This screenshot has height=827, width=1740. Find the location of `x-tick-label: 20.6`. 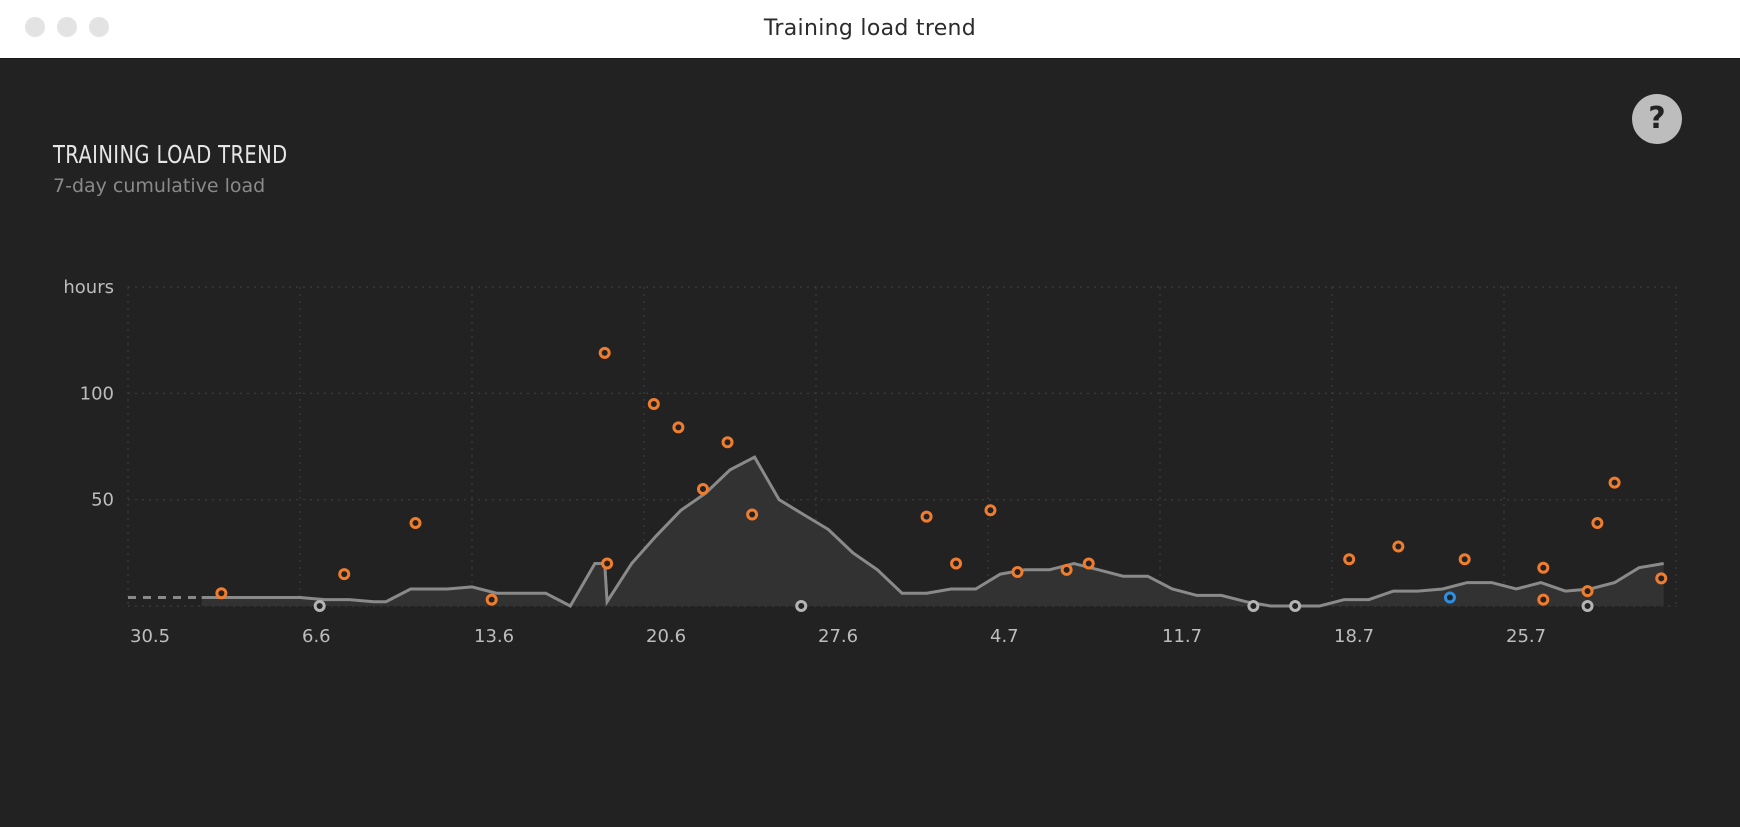

x-tick-label: 20.6 is located at coordinates (666, 636).